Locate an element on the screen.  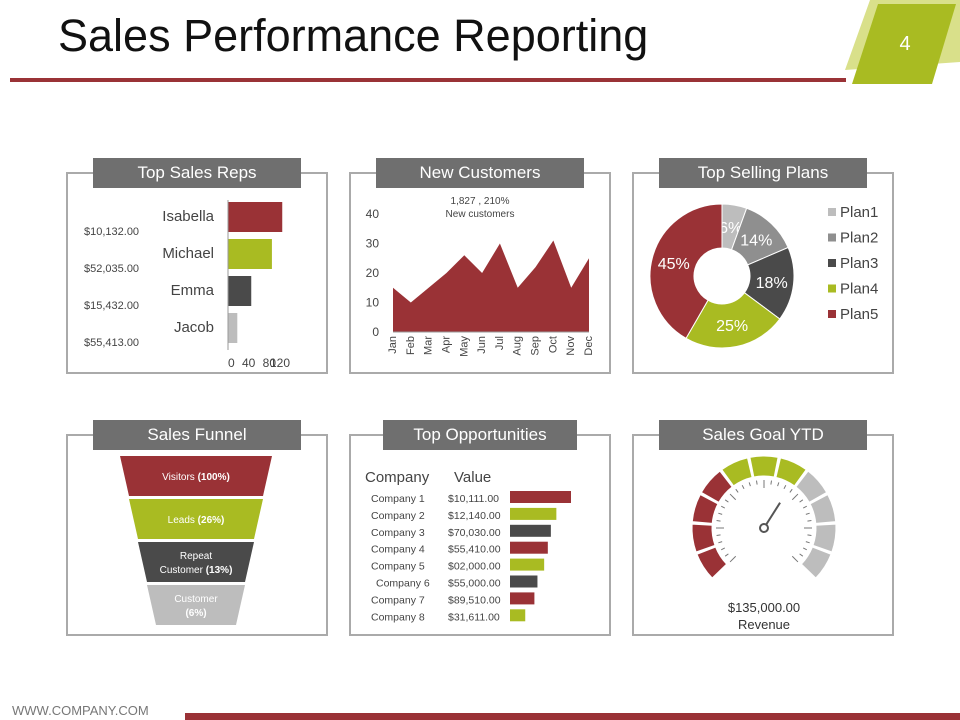
title-divider is located at coordinates (428, 80).